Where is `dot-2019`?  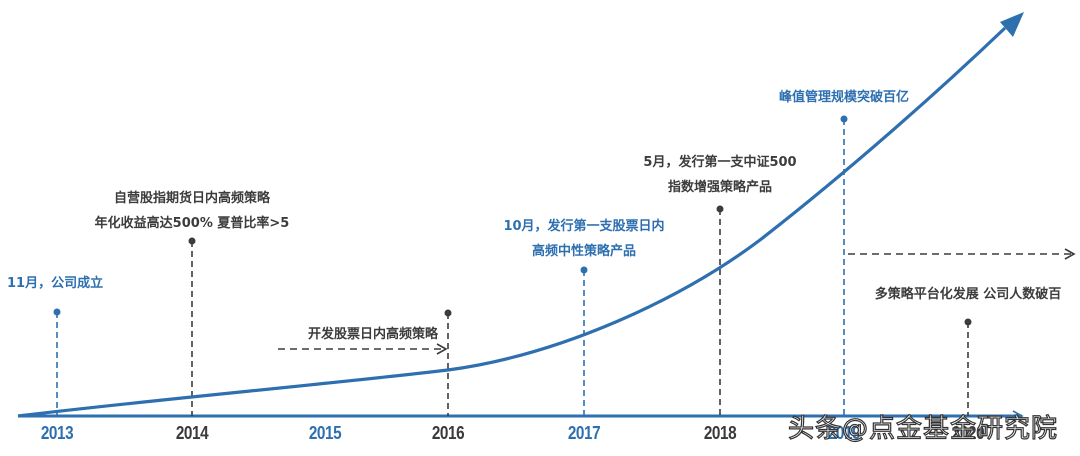 dot-2019 is located at coordinates (844, 119).